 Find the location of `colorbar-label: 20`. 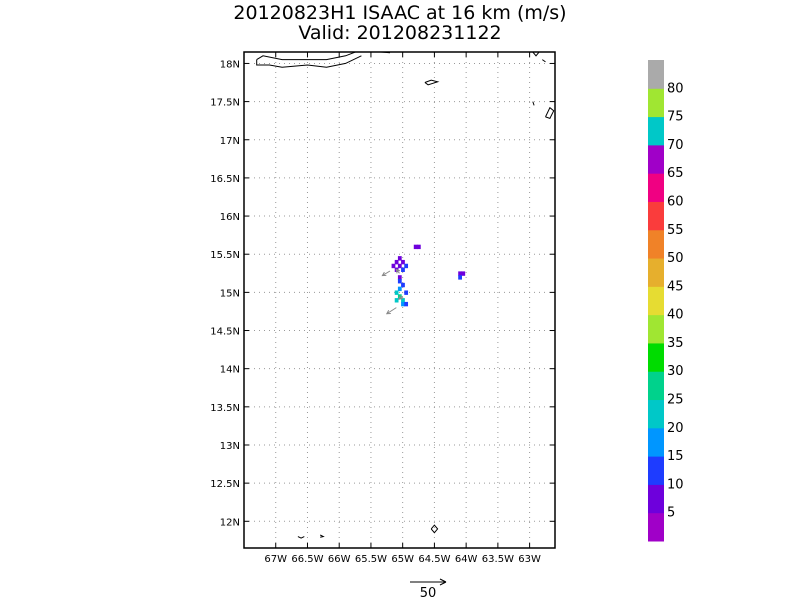

colorbar-label: 20 is located at coordinates (675, 428).